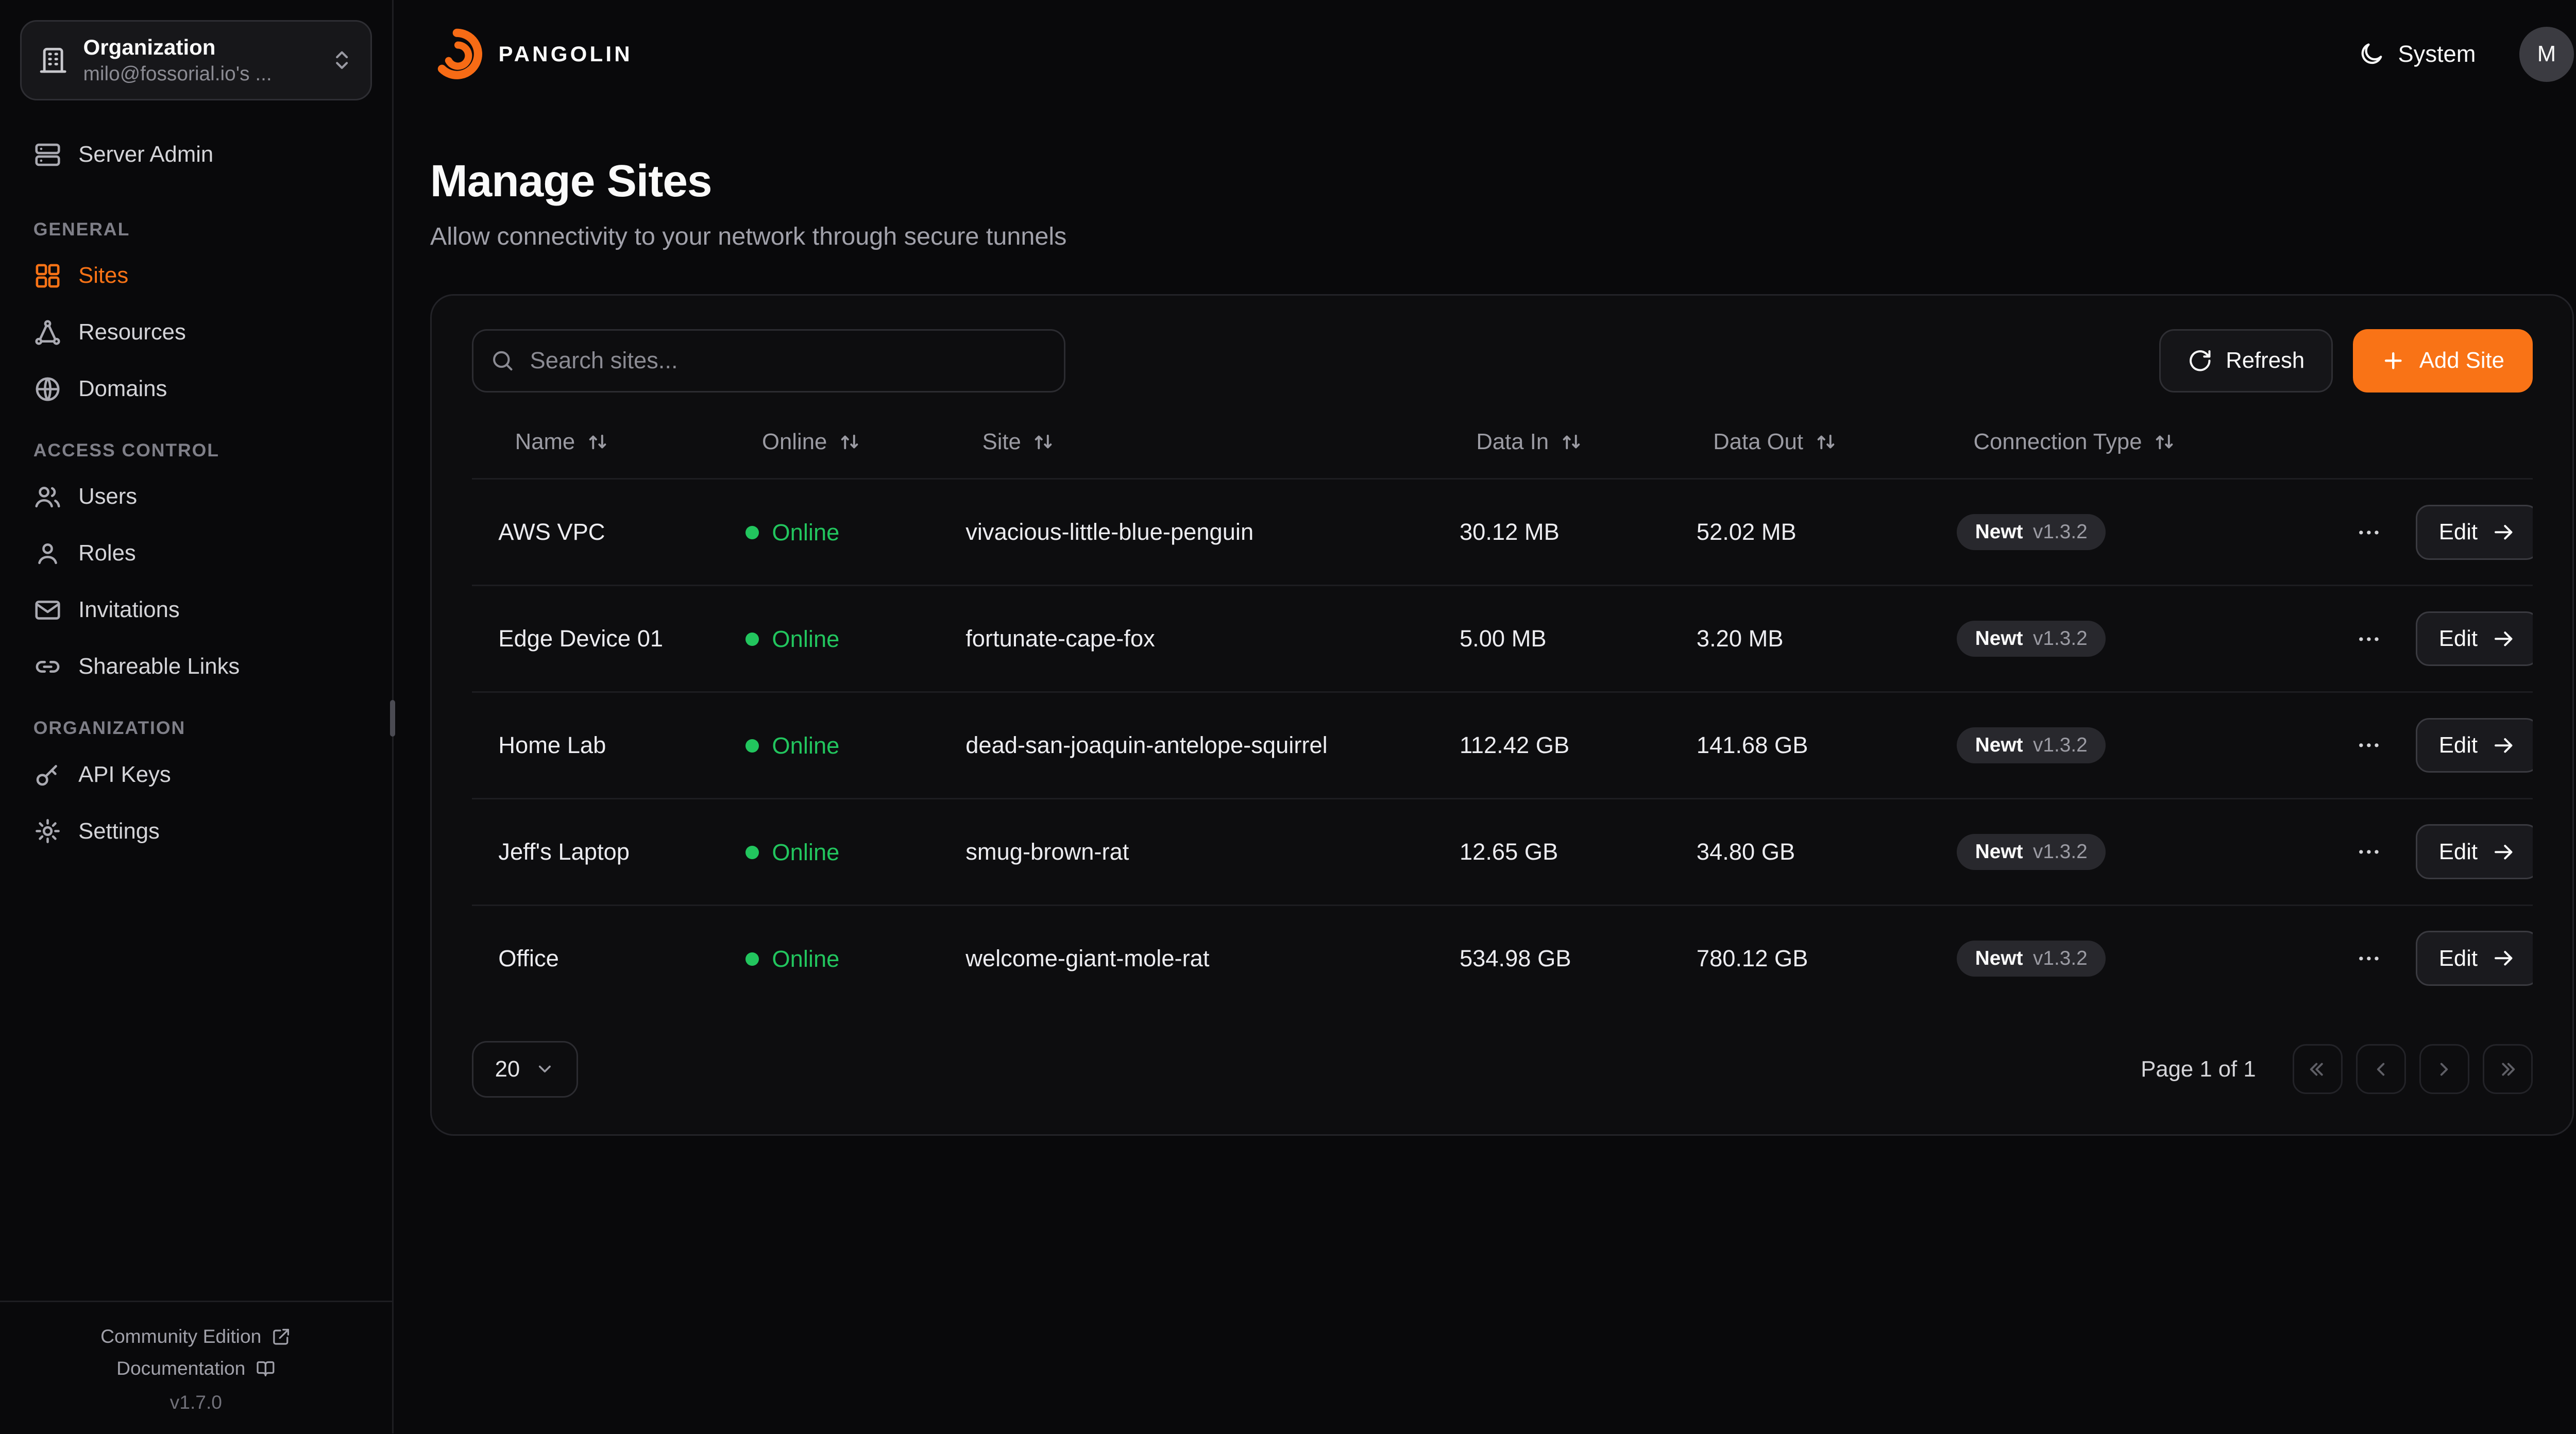 The image size is (2576, 1434). I want to click on sidebar-item-sites: Sites, so click(196, 275).